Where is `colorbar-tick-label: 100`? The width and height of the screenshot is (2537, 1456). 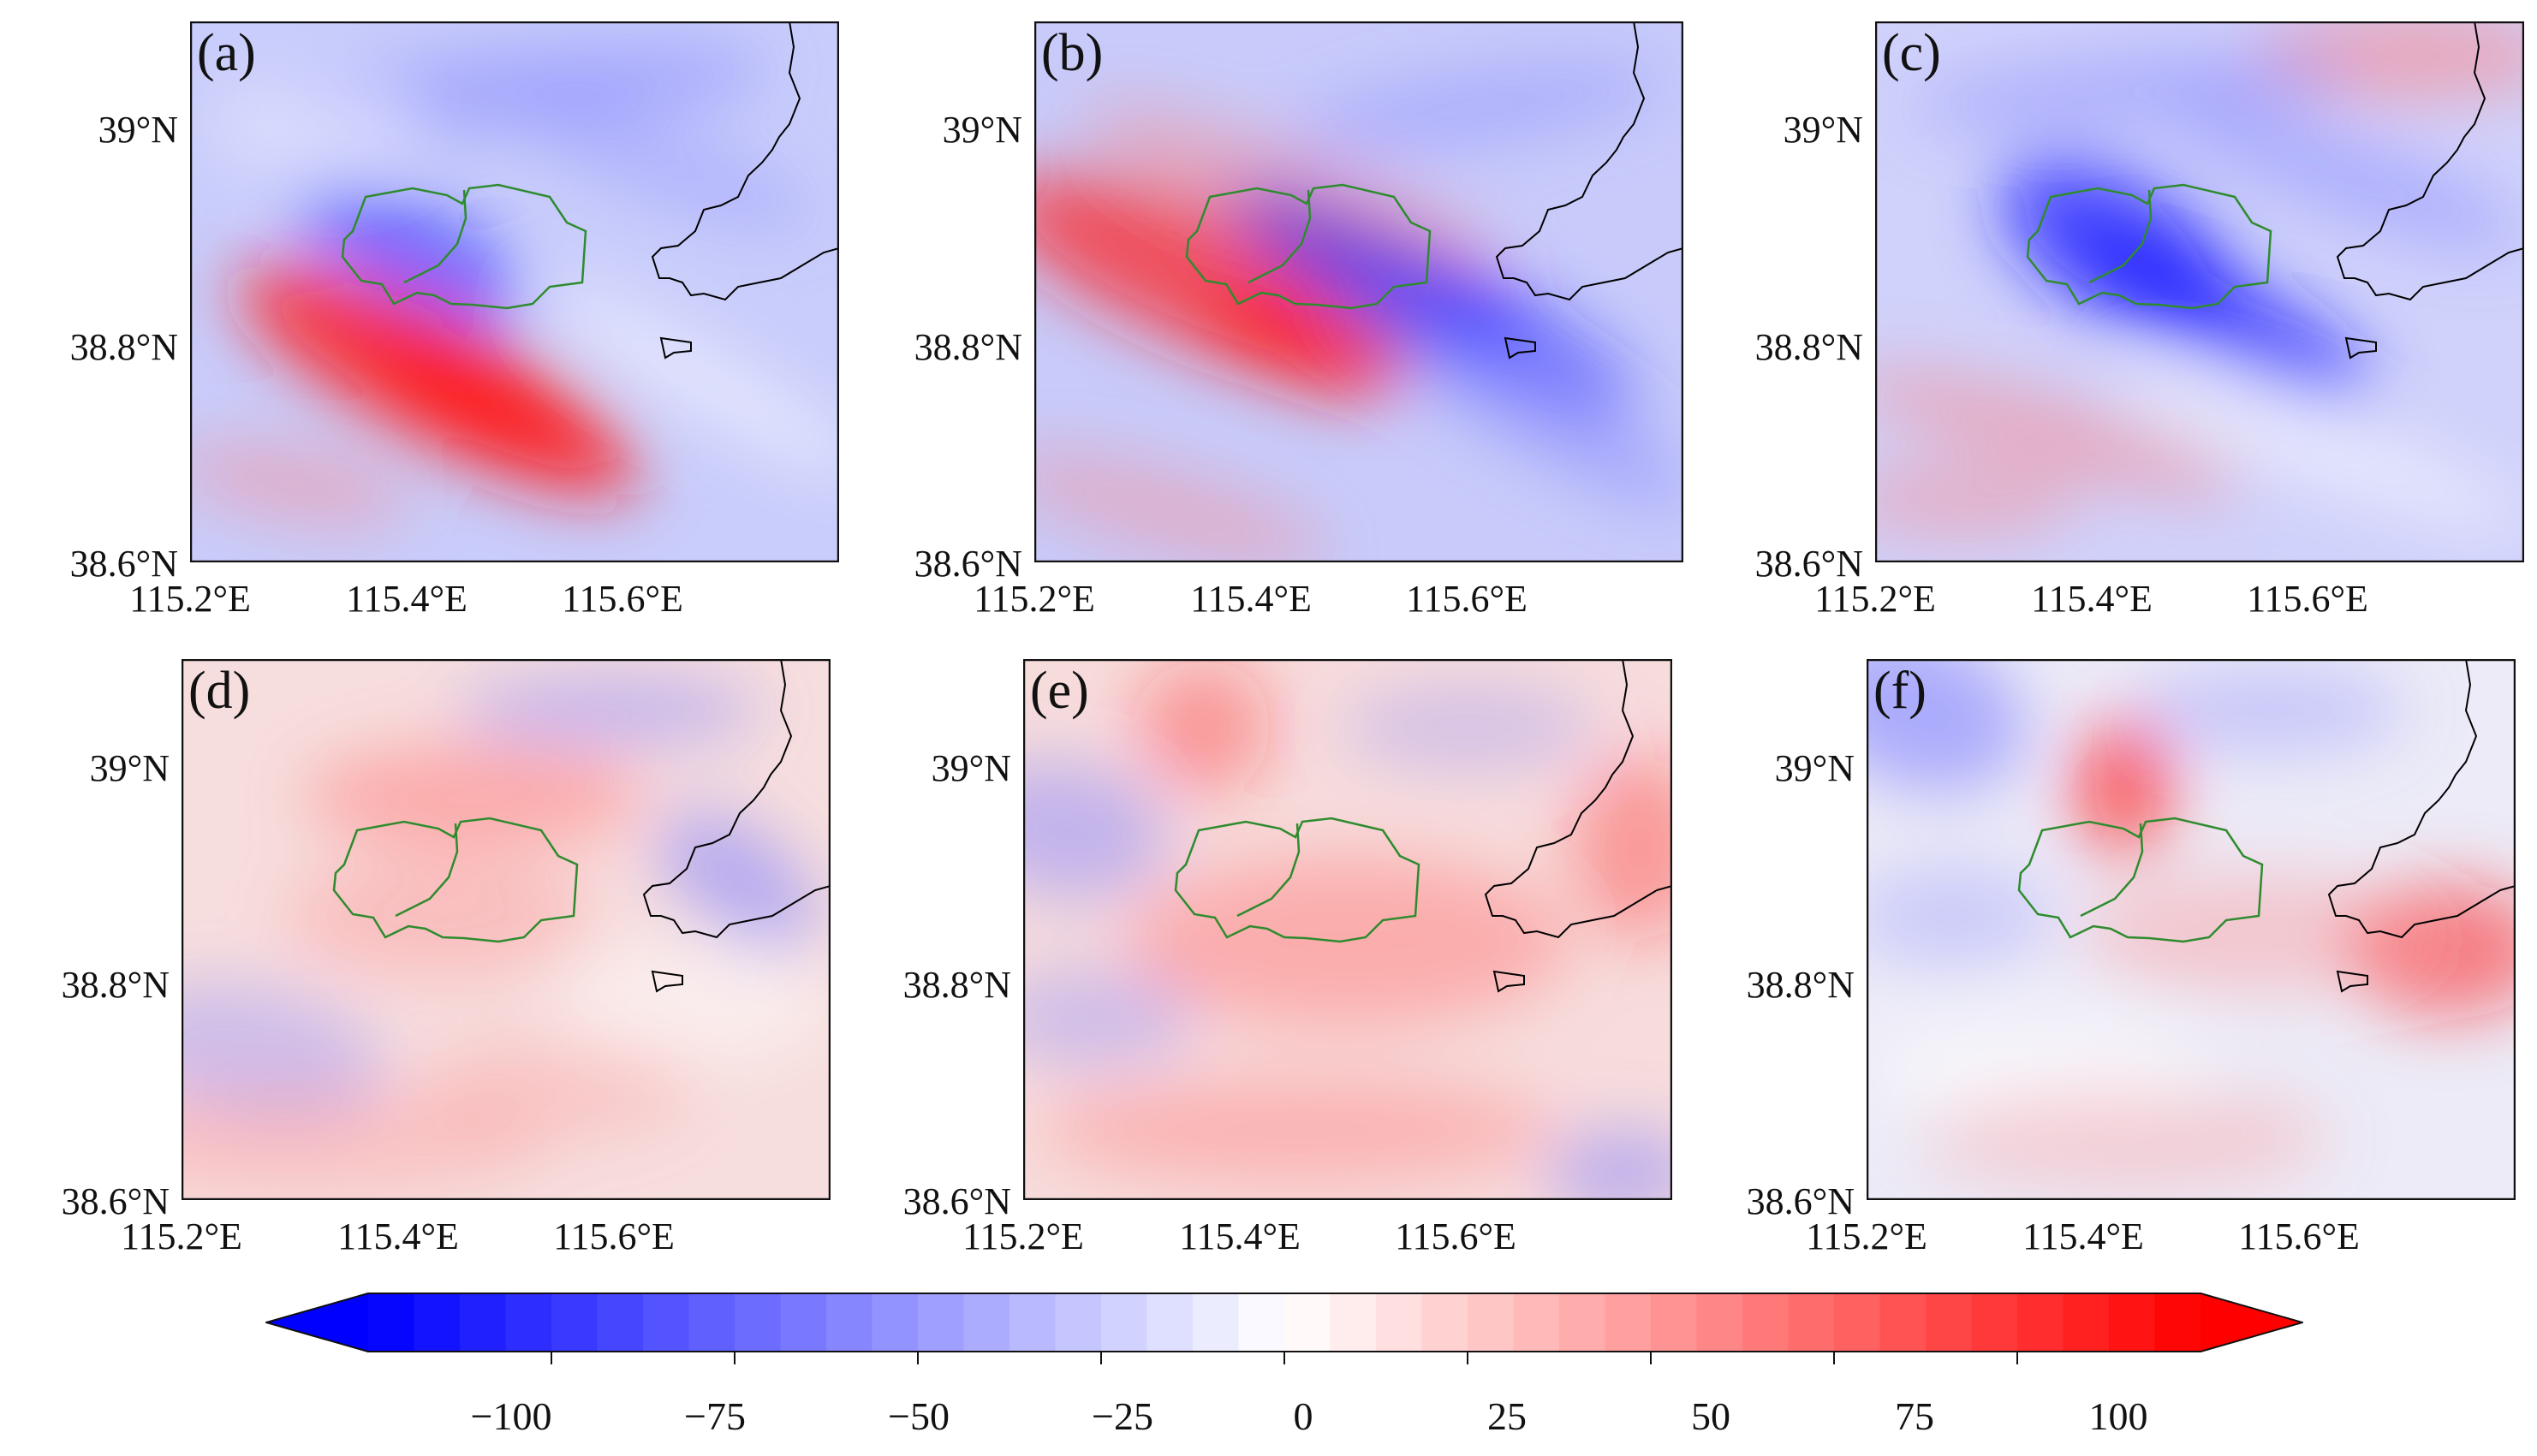
colorbar-tick-label: 100 is located at coordinates (2118, 1416).